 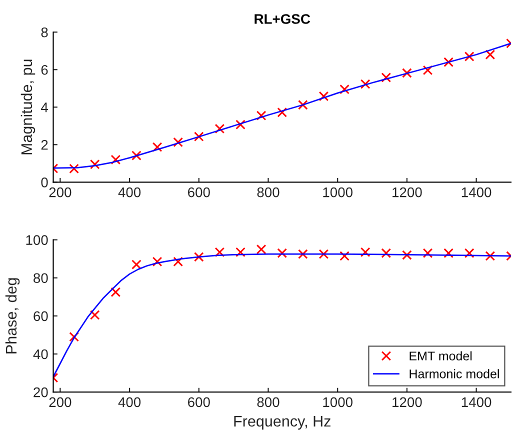 What do you see at coordinates (44, 182) in the screenshot?
I see `y-tick-label: 0` at bounding box center [44, 182].